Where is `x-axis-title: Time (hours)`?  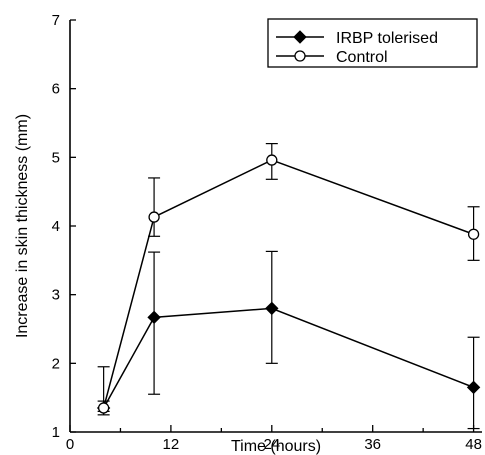 x-axis-title: Time (hours) is located at coordinates (276, 446).